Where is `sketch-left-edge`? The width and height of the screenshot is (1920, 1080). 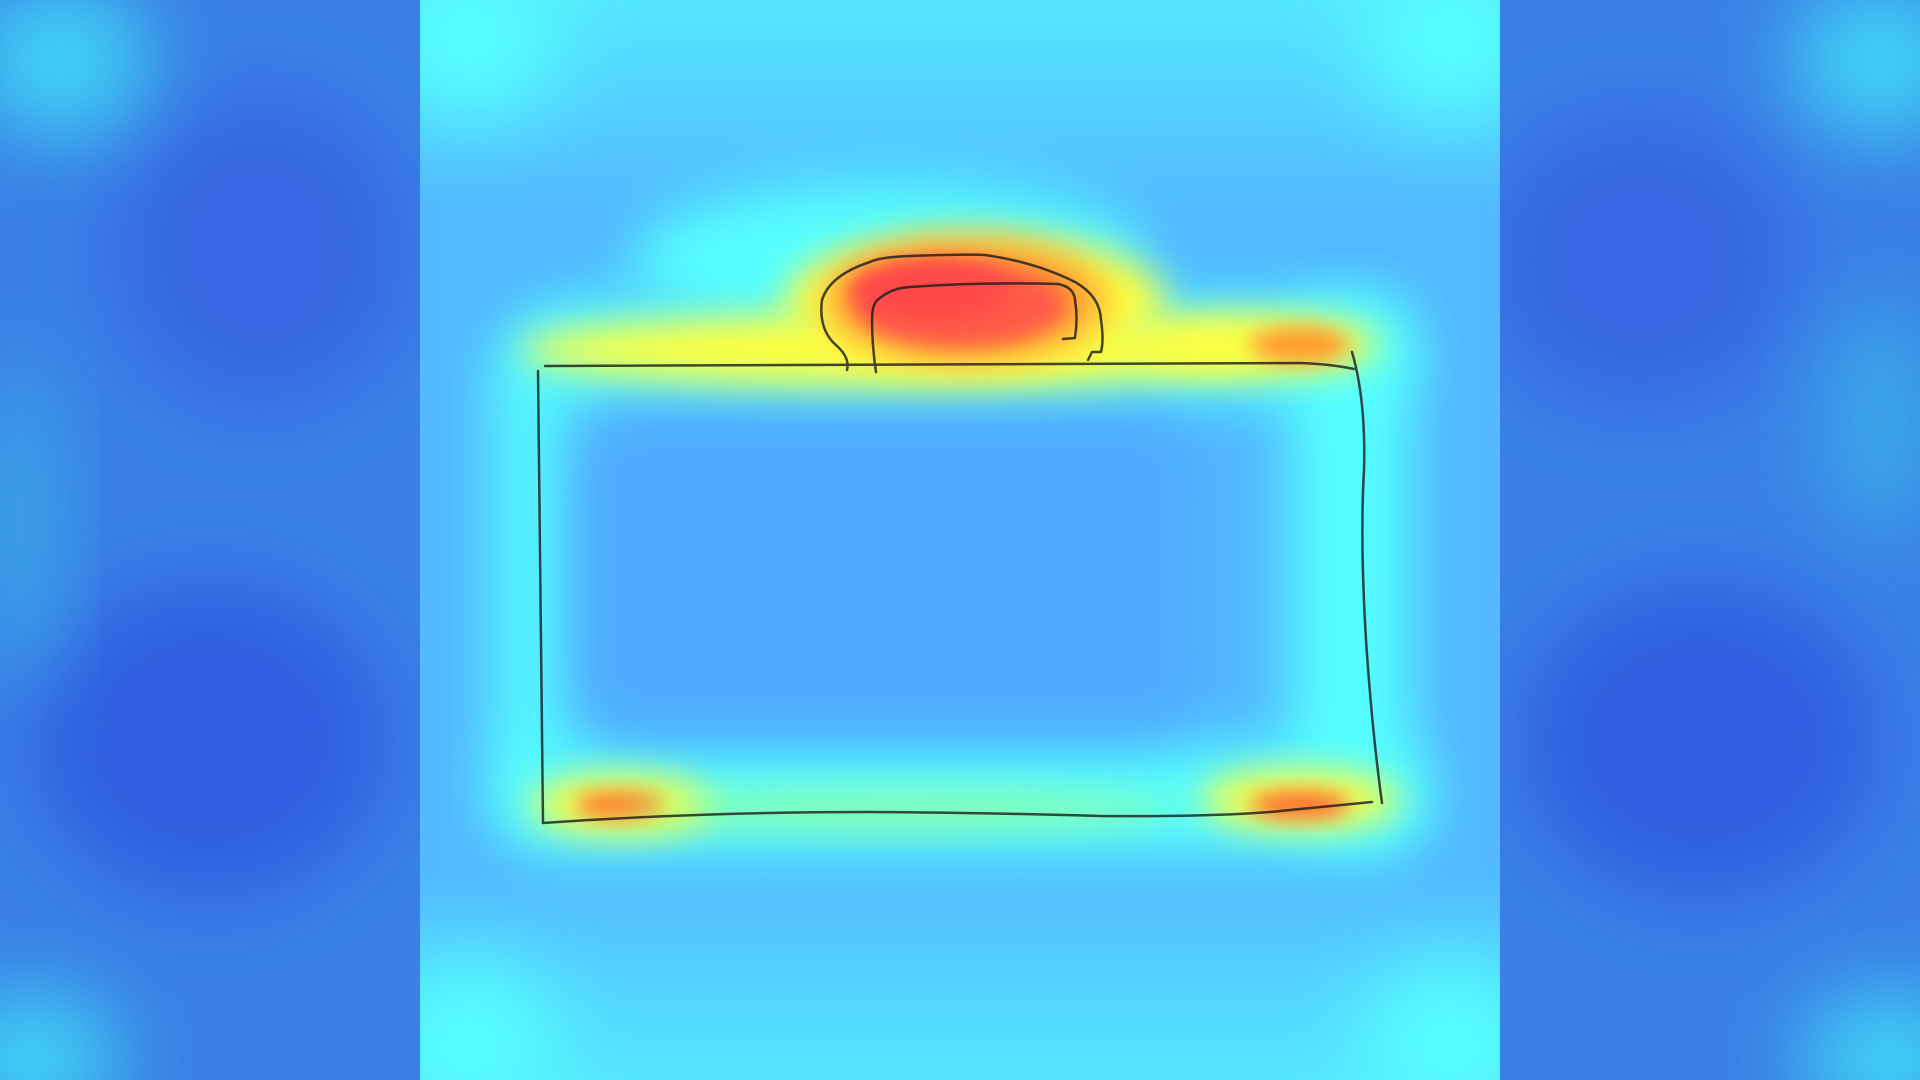 sketch-left-edge is located at coordinates (540, 597).